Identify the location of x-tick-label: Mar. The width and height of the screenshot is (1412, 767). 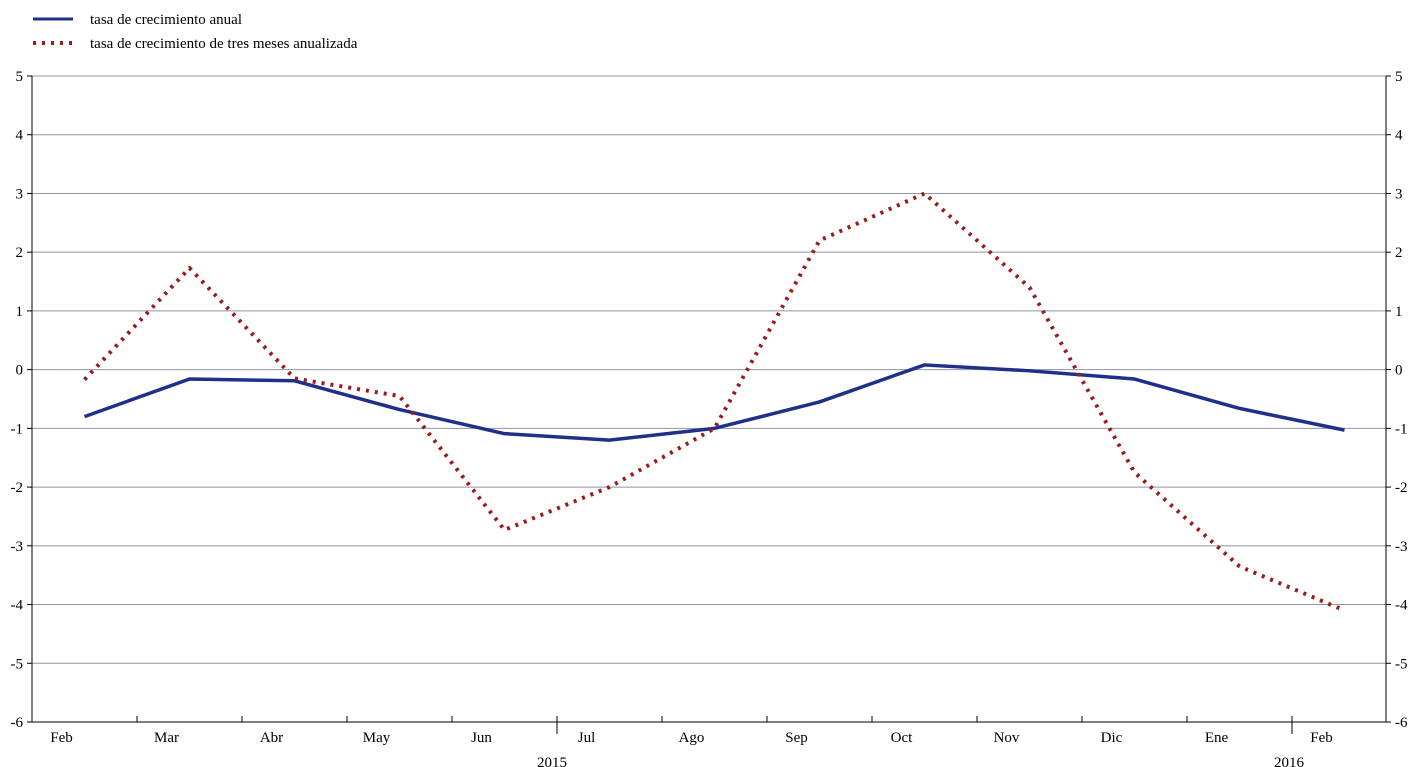
(166, 738).